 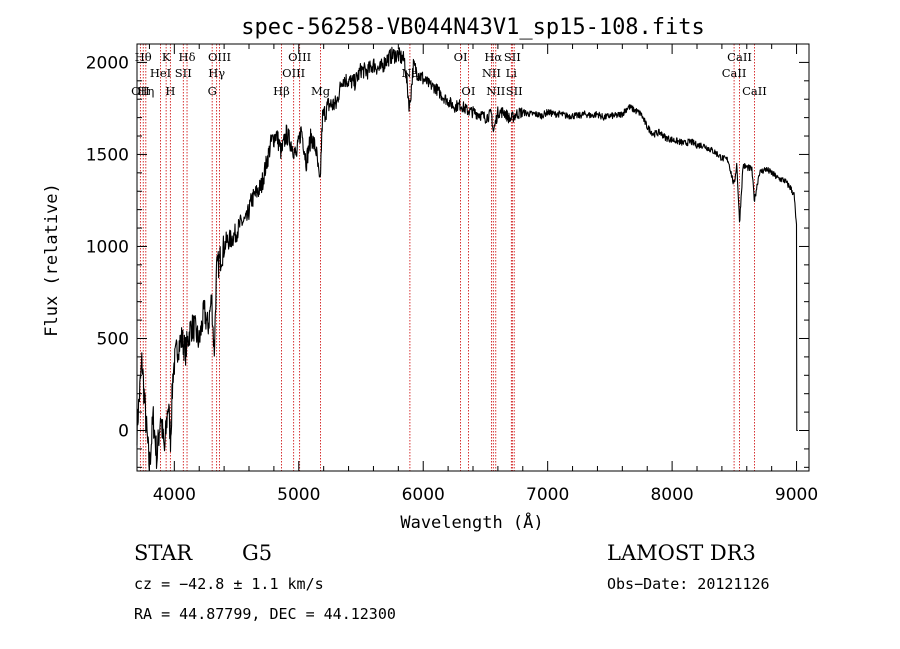 What do you see at coordinates (107, 155) in the screenshot?
I see `y-tick-label: 1500` at bounding box center [107, 155].